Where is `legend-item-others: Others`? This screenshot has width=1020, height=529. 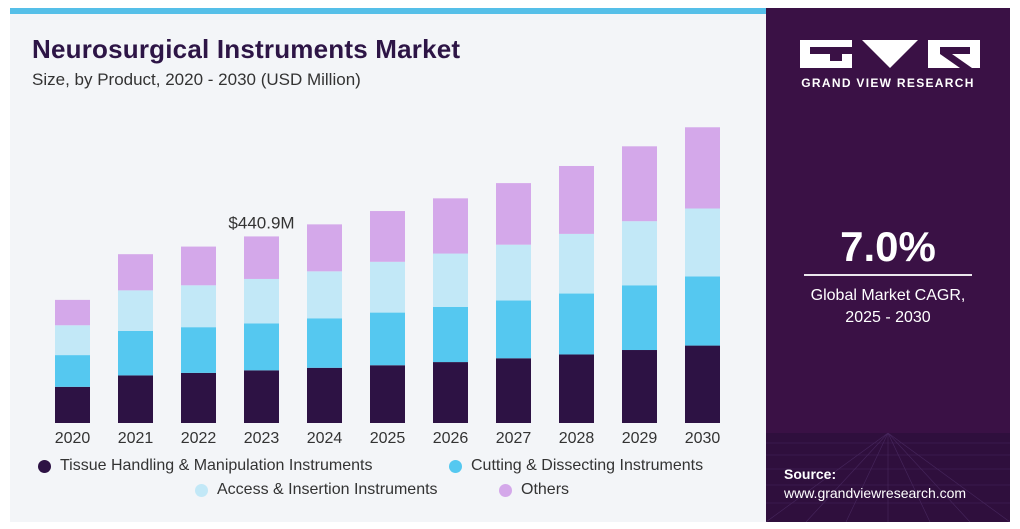
legend-item-others: Others is located at coordinates (534, 490).